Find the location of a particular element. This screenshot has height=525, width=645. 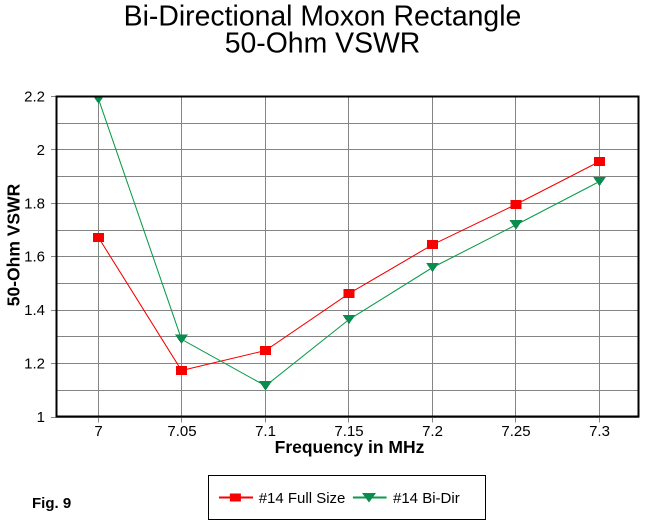

svg-text: 7.2 is located at coordinates (432, 431).